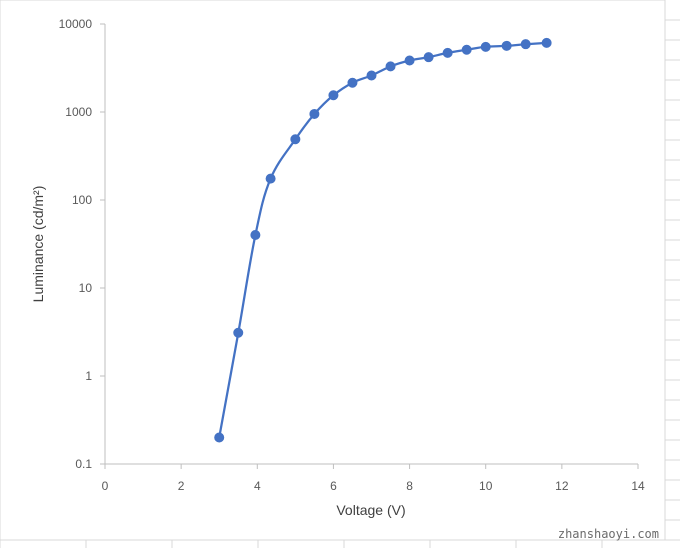  I want to click on x-axis-title: Voltage (V), so click(370, 510).